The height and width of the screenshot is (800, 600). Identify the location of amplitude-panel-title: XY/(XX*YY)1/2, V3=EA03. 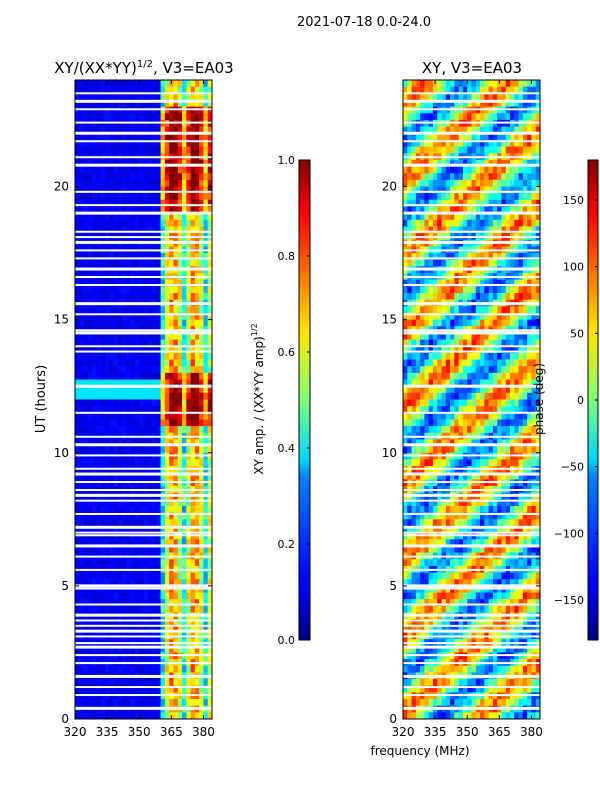
(143, 68).